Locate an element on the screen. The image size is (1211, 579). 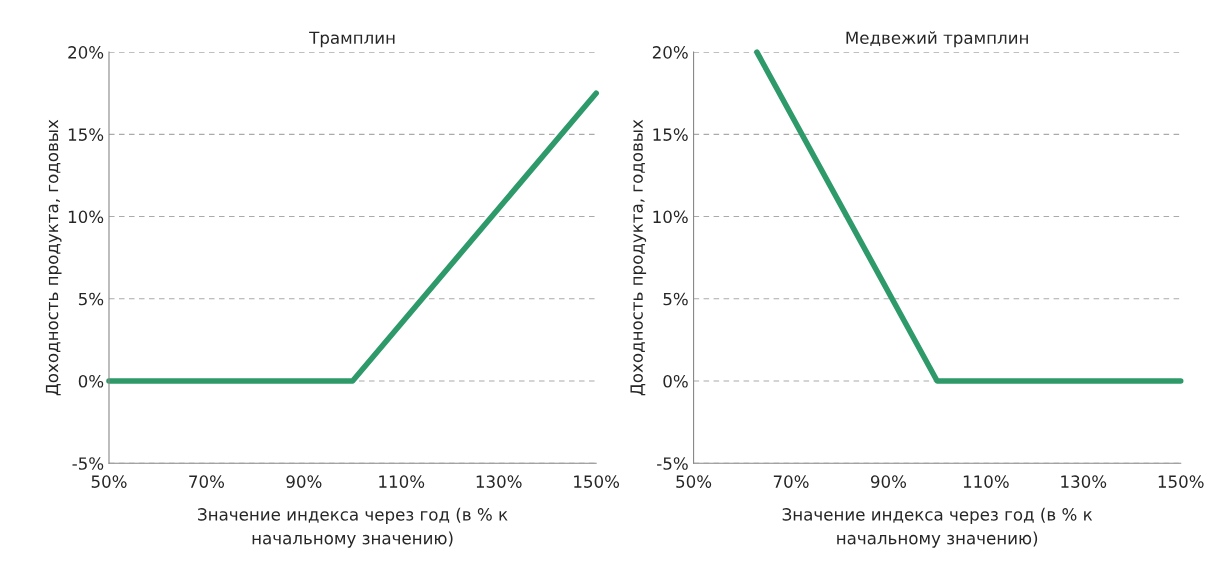
chart-title: Медвежий трамплин is located at coordinates (937, 39).